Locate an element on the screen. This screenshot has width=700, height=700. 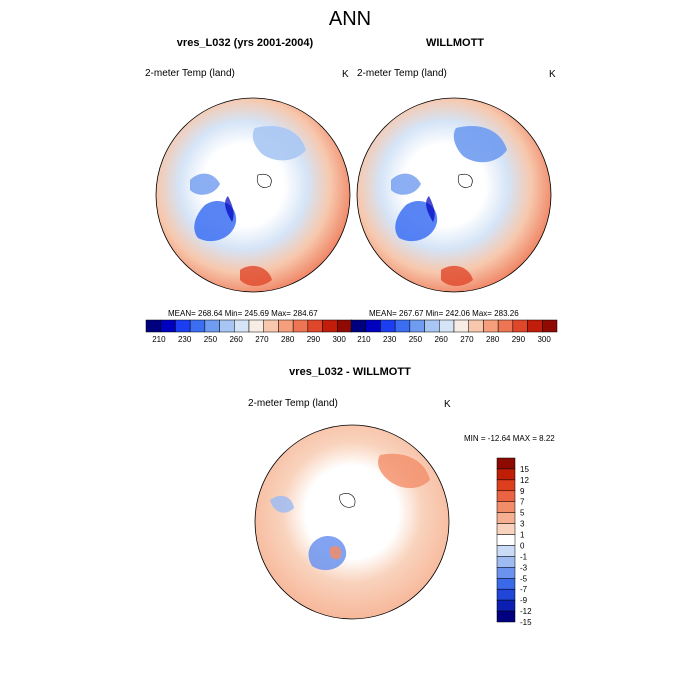
panel2-colorbar-tick-3: 260 is located at coordinates (441, 339).